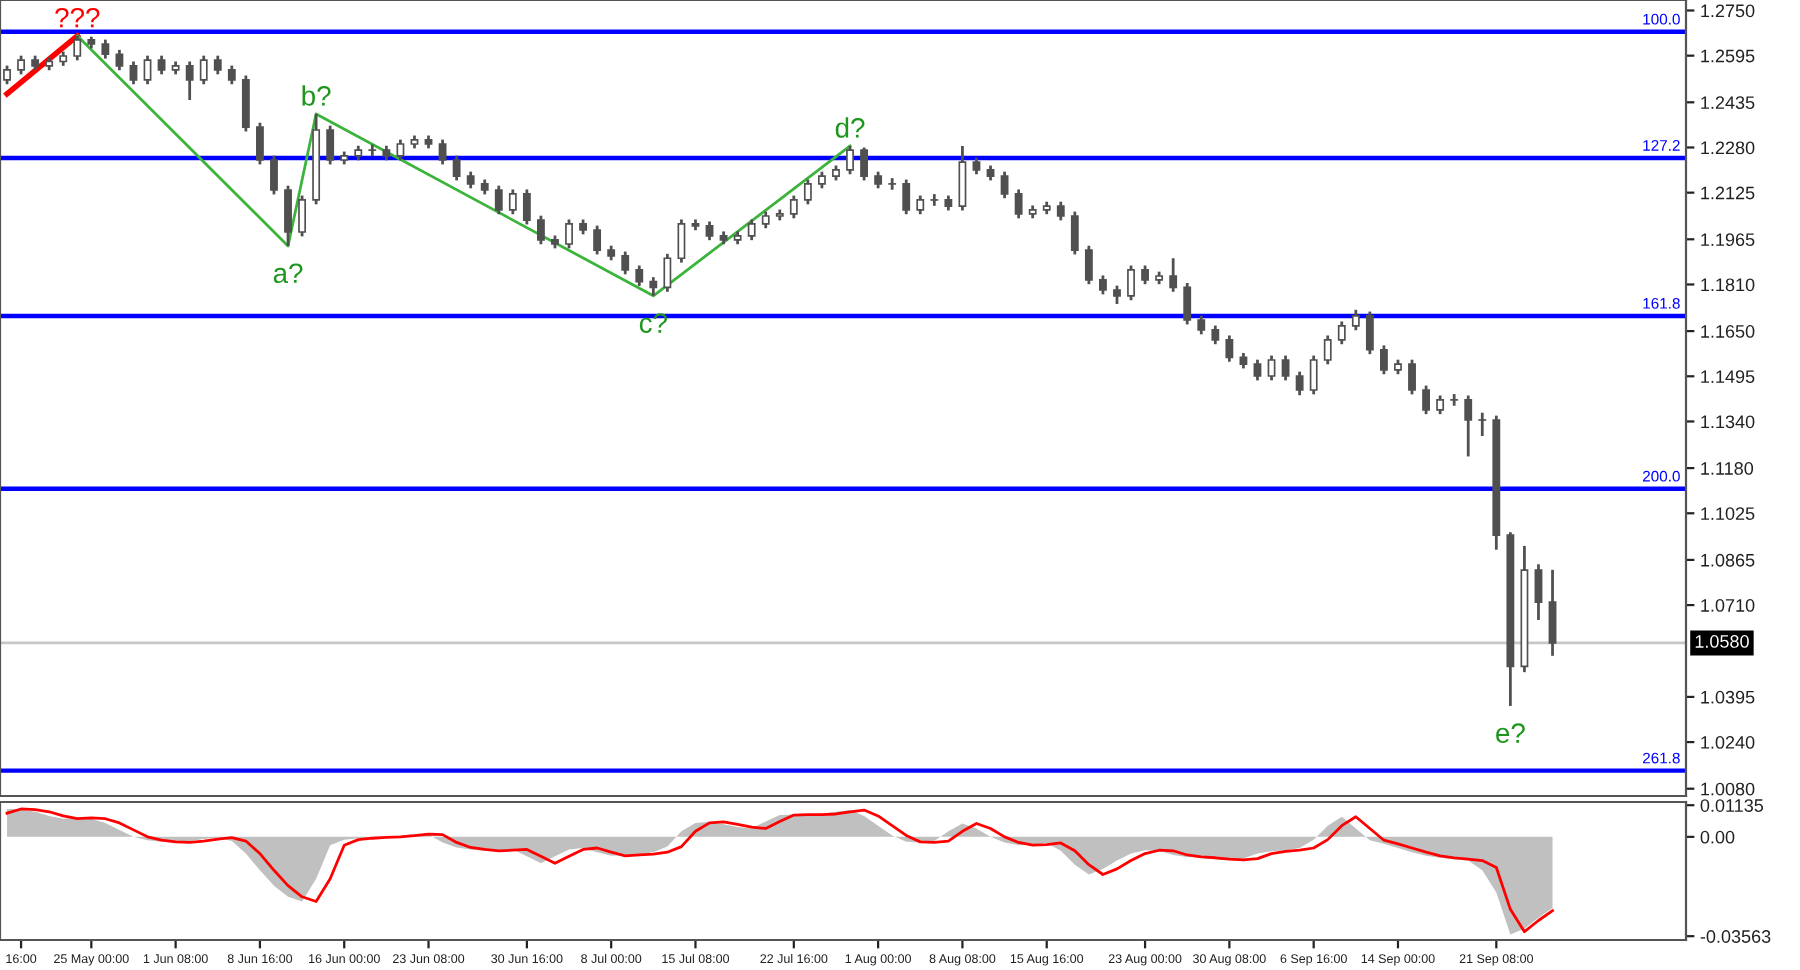 The image size is (1800, 970). Describe the element at coordinates (1728, 103) in the screenshot. I see `y-tick-label: 1.2435` at that location.